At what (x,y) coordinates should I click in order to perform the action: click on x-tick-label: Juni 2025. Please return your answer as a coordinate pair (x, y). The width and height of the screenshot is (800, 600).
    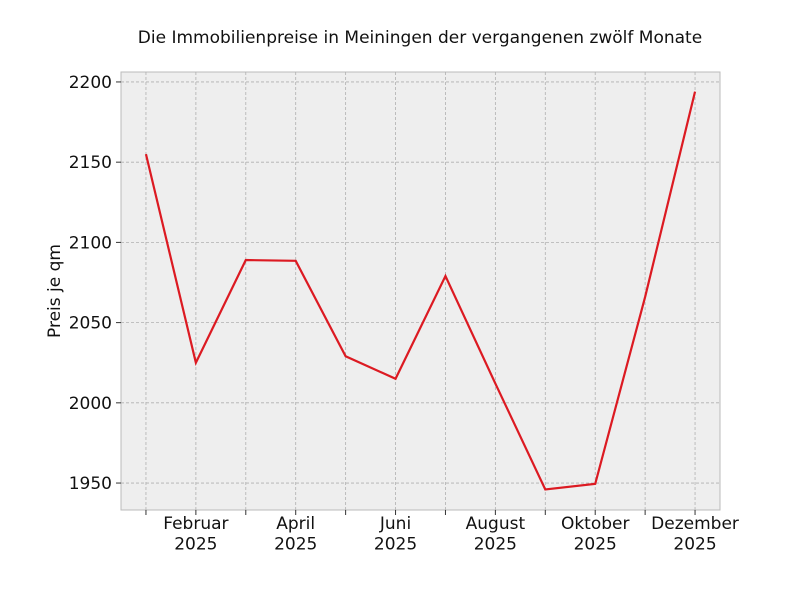
    Looking at the image, I should click on (395, 534).